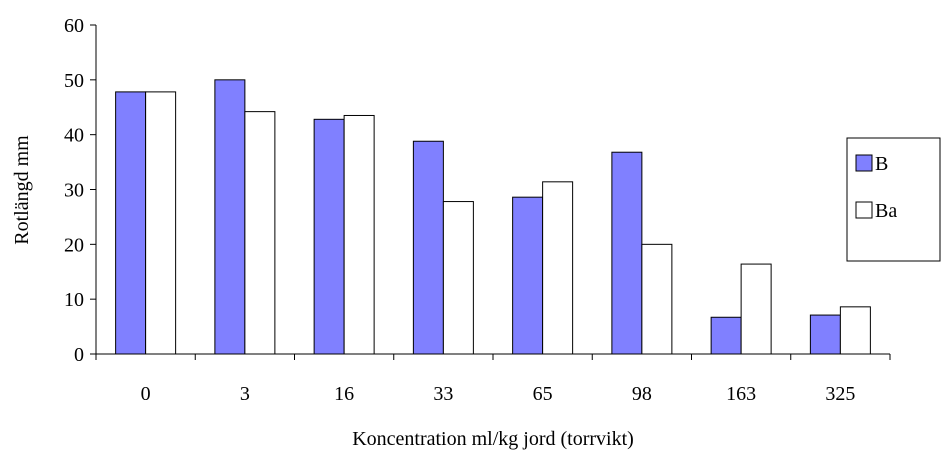 The image size is (943, 450). Describe the element at coordinates (443, 394) in the screenshot. I see `x-tick-label: 33` at that location.